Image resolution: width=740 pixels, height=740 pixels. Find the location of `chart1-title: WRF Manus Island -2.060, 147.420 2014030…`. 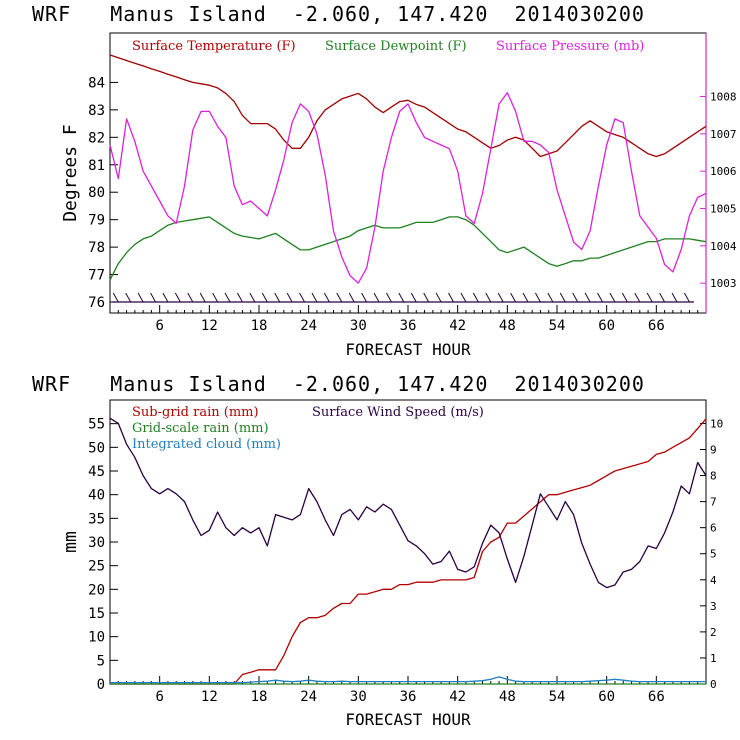

chart1-title: WRF Manus Island -2.060, 147.420 2014030… is located at coordinates (338, 14).